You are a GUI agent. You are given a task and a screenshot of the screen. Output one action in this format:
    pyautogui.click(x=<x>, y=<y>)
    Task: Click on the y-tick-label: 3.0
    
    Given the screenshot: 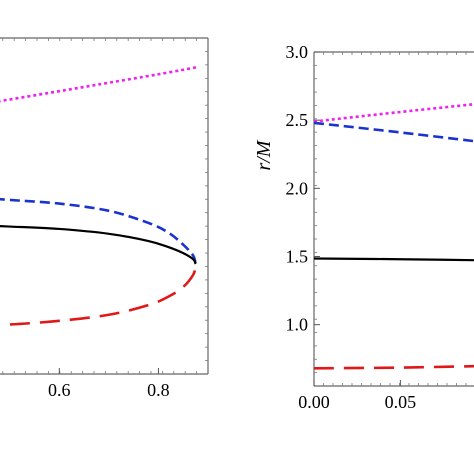 What is the action you would take?
    pyautogui.click(x=297, y=52)
    